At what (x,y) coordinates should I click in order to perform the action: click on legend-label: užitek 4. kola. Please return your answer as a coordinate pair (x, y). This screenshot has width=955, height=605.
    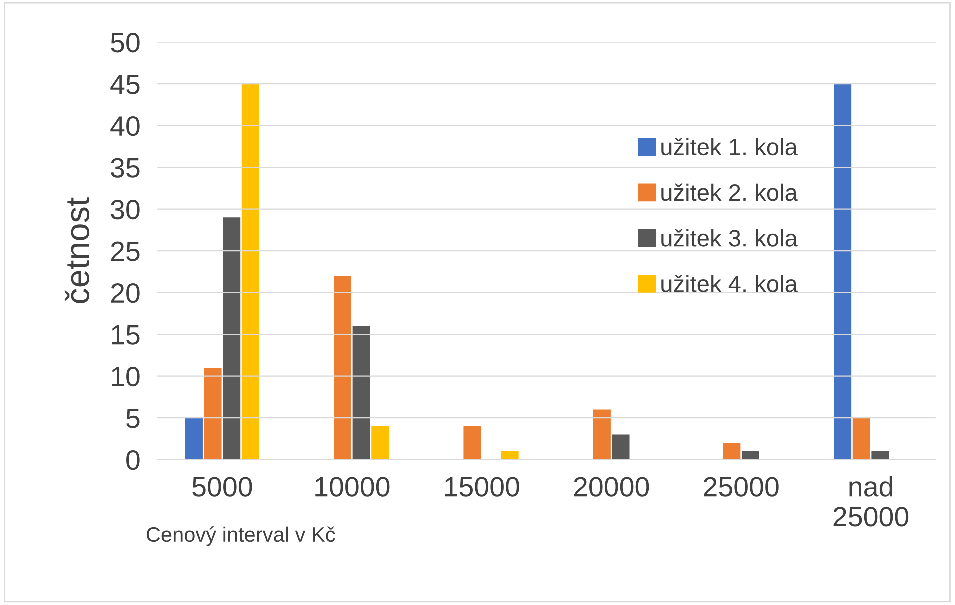
    Looking at the image, I should click on (730, 283).